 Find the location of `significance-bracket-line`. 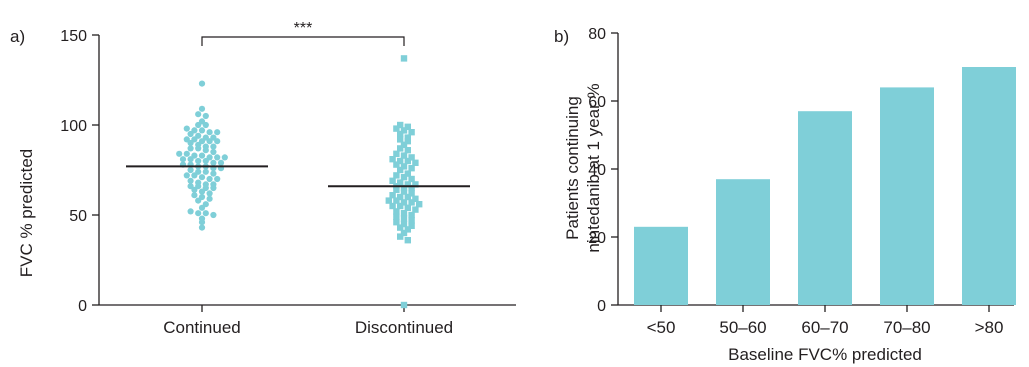

significance-bracket-line is located at coordinates (303, 41).